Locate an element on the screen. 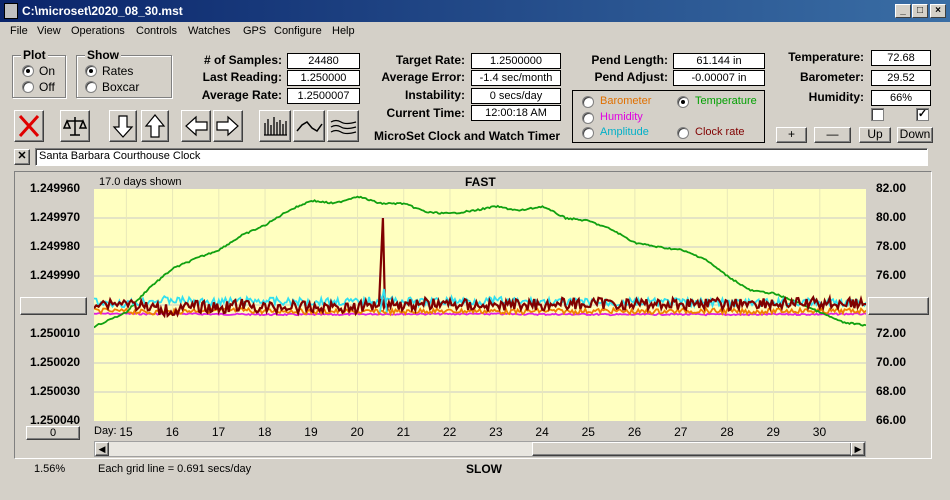  scroll-thumb is located at coordinates (692, 449).